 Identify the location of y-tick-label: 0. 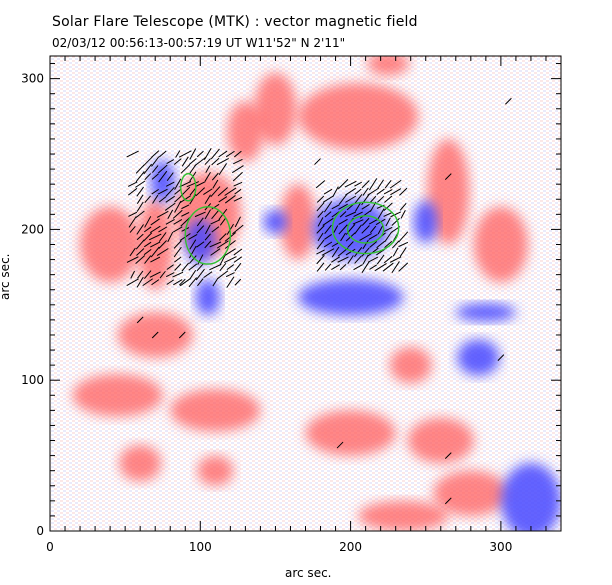
(40, 531).